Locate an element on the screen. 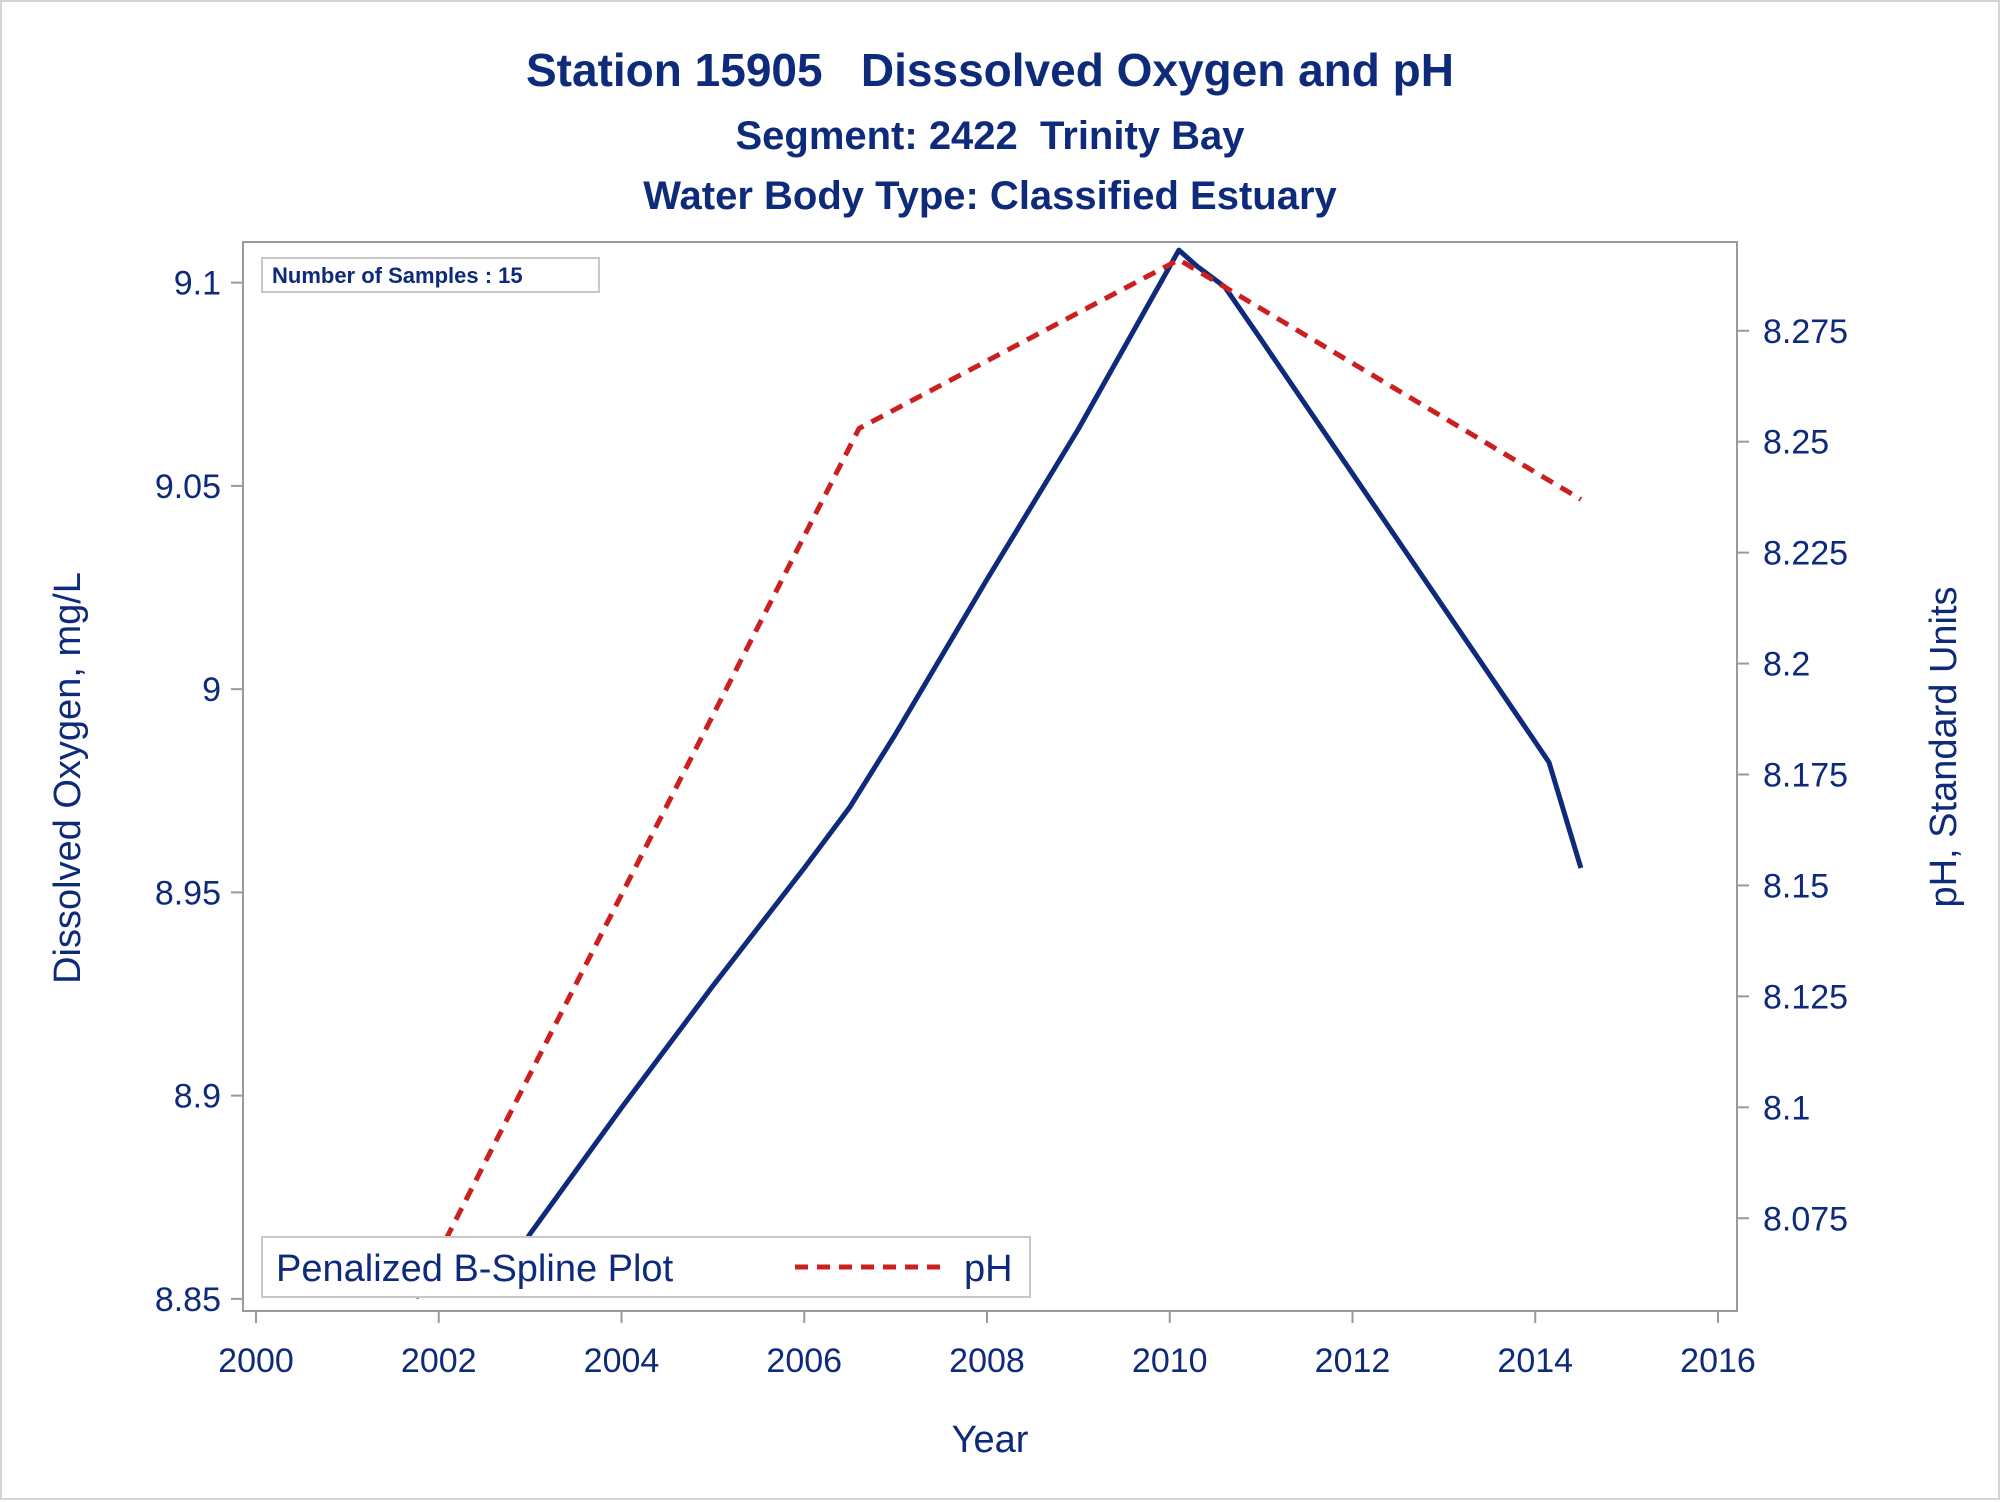 The width and height of the screenshot is (2000, 1502). legend-label-ph: pH is located at coordinates (988, 1269).